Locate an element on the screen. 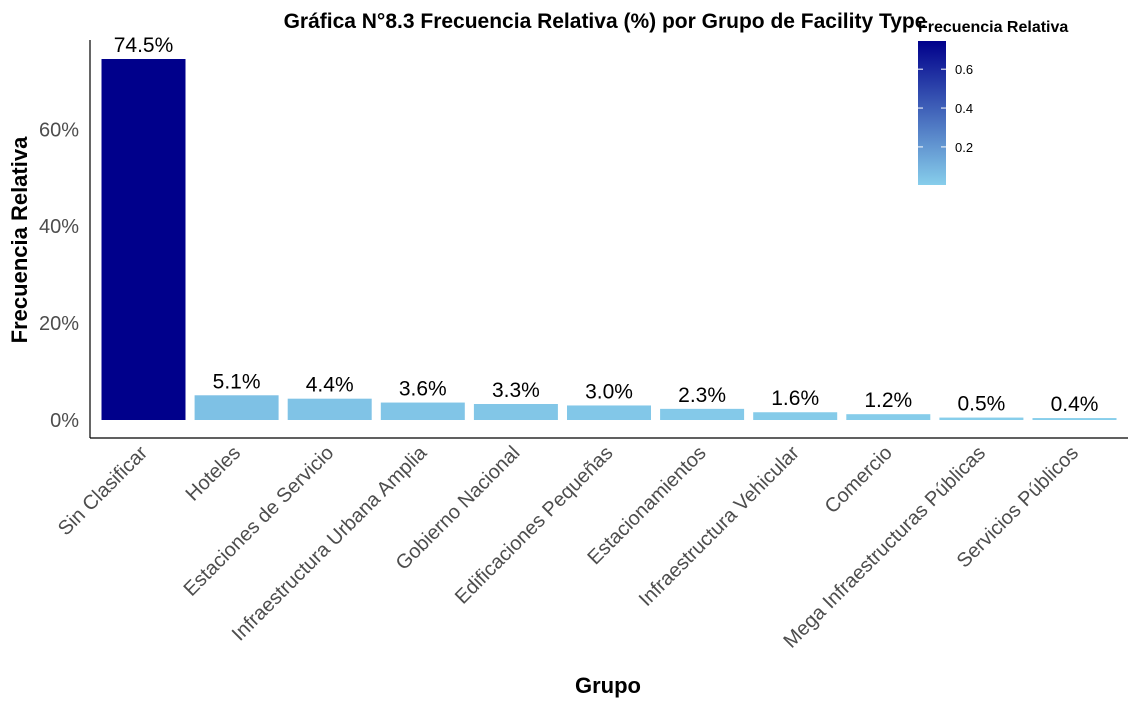  legend-title: Frecuencia Relativa is located at coordinates (993, 27).